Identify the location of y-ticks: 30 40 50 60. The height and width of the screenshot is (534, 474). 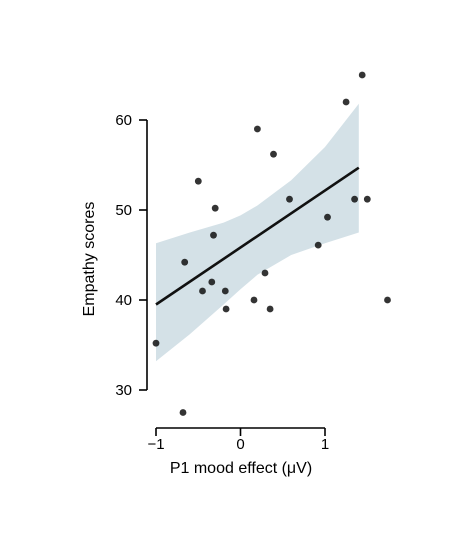
(131, 255).